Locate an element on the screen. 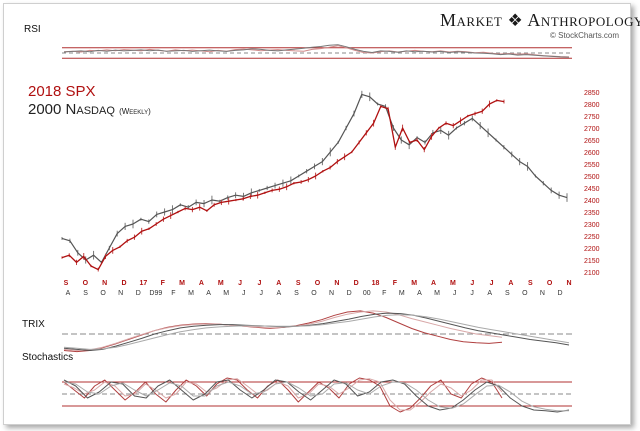 This screenshot has width=640, height=431. brand-title: Market ❖ Anthropology is located at coordinates (540, 20).